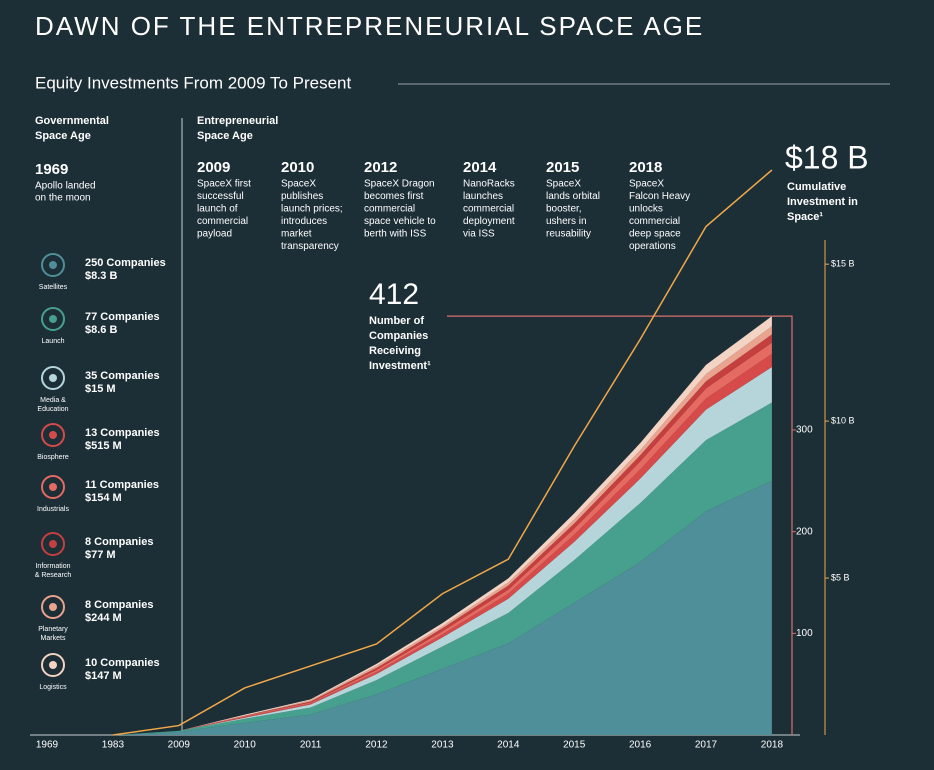  Describe the element at coordinates (52, 409) in the screenshot. I see `legend-label: Education` at that location.